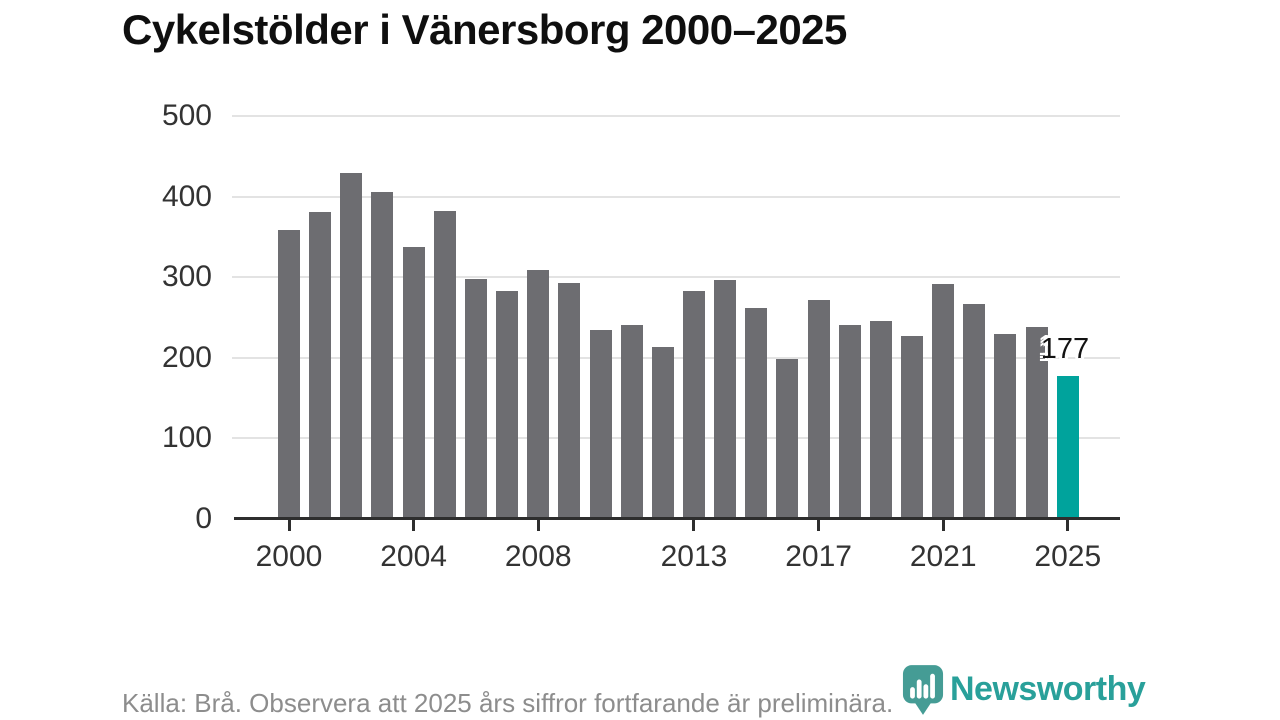 The image size is (1280, 720). I want to click on x-tick-label-2008: 2008, so click(538, 556).